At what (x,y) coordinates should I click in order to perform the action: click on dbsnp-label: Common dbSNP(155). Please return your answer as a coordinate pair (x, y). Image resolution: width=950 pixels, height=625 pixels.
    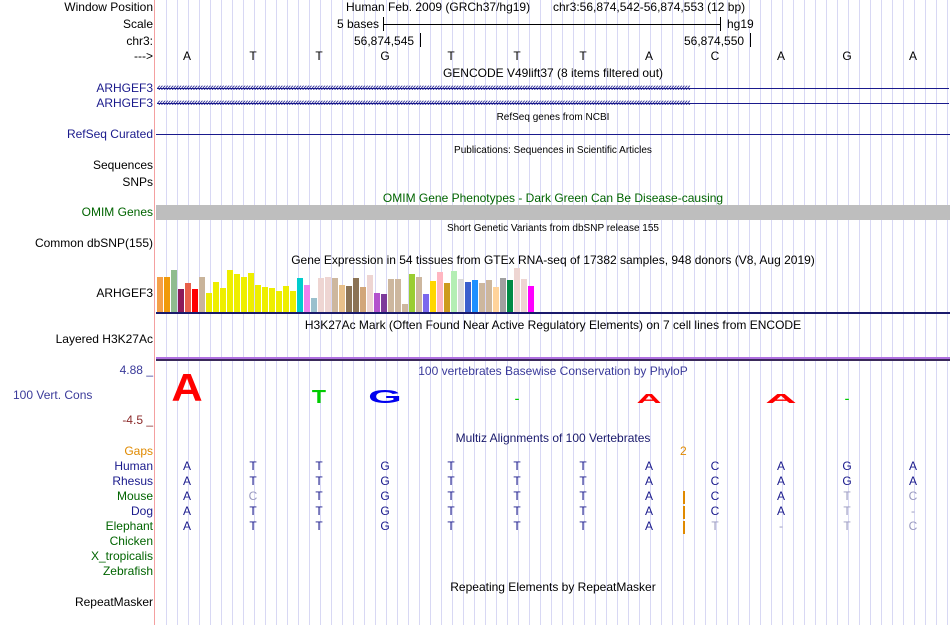
    Looking at the image, I should click on (93, 243).